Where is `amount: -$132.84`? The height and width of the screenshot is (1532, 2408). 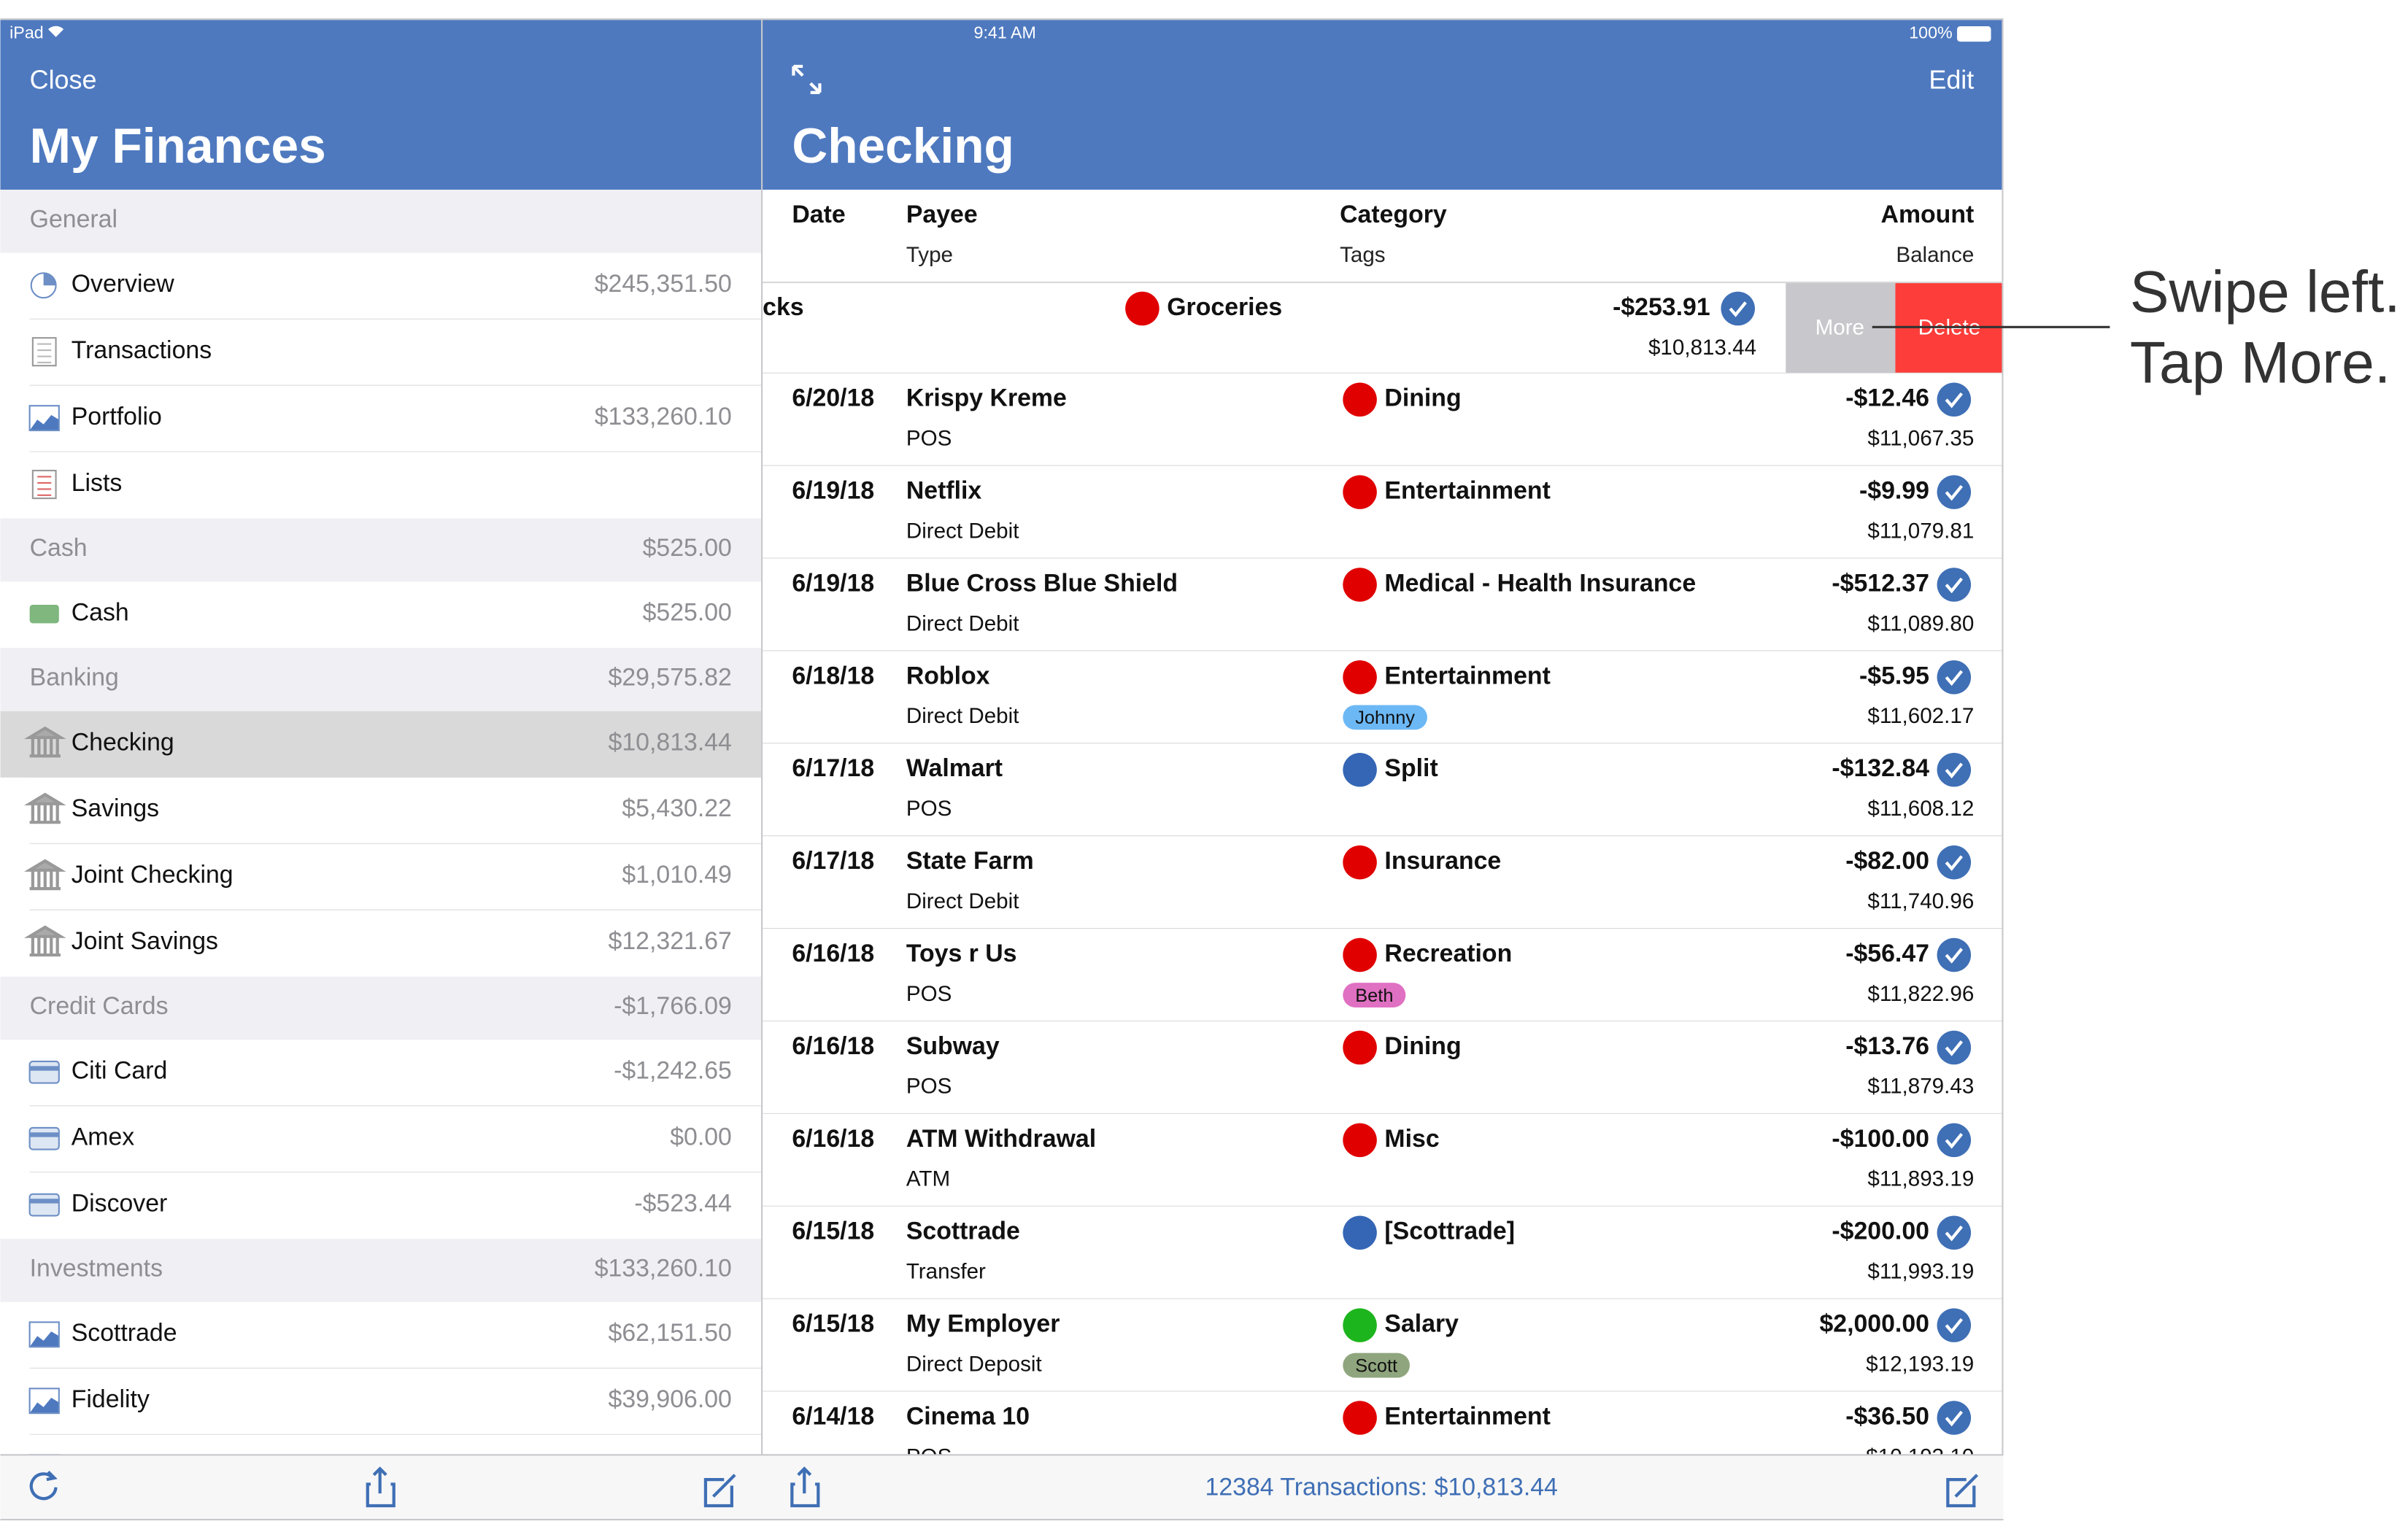 amount: -$132.84 is located at coordinates (1881, 768).